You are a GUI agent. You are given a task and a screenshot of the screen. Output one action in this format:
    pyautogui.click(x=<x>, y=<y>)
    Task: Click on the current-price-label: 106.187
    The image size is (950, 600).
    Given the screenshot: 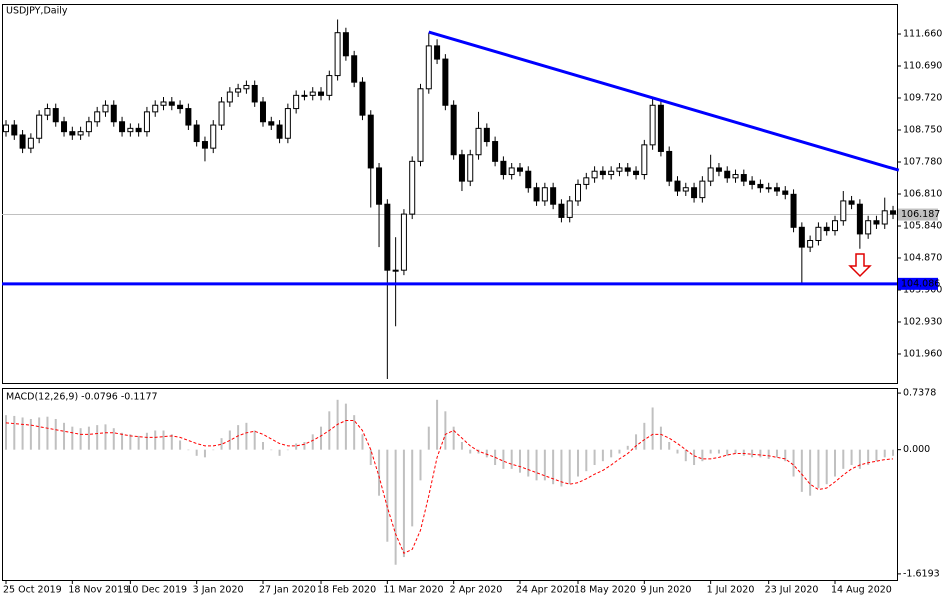 What is the action you would take?
    pyautogui.click(x=920, y=214)
    